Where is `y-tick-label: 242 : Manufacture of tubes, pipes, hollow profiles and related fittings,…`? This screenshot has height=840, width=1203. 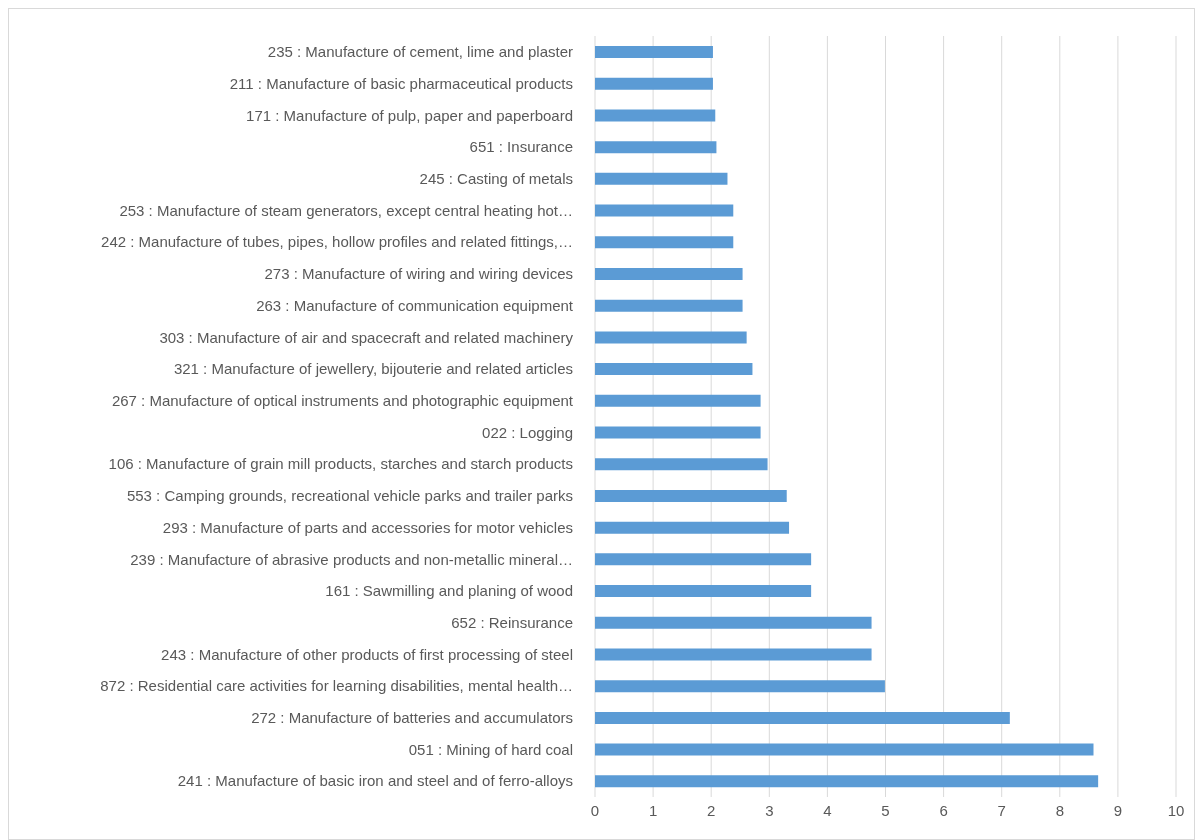
y-tick-label: 242 : Manufacture of tubes, pipes, hollow profiles and related fittings,… is located at coordinates (337, 242).